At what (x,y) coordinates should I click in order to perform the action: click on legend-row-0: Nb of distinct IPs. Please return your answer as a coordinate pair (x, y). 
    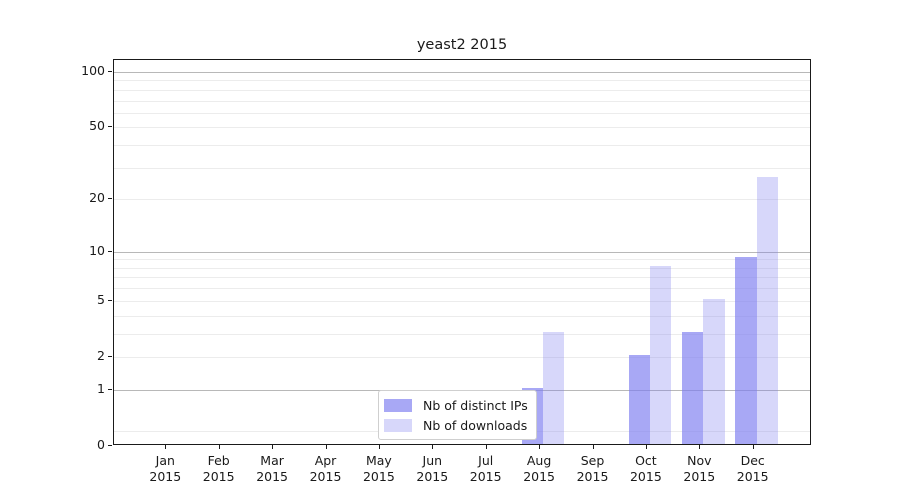
    Looking at the image, I should click on (456, 405).